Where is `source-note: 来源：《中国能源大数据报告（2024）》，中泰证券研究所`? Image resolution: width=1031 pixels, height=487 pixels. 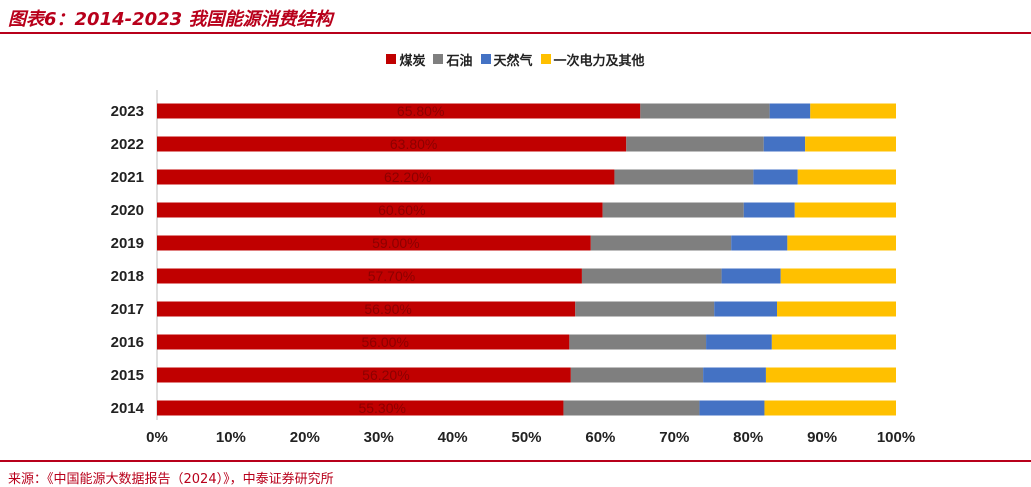 source-note: 来源：《中国能源大数据报告（2024）》，中泰证券研究所 is located at coordinates (171, 479).